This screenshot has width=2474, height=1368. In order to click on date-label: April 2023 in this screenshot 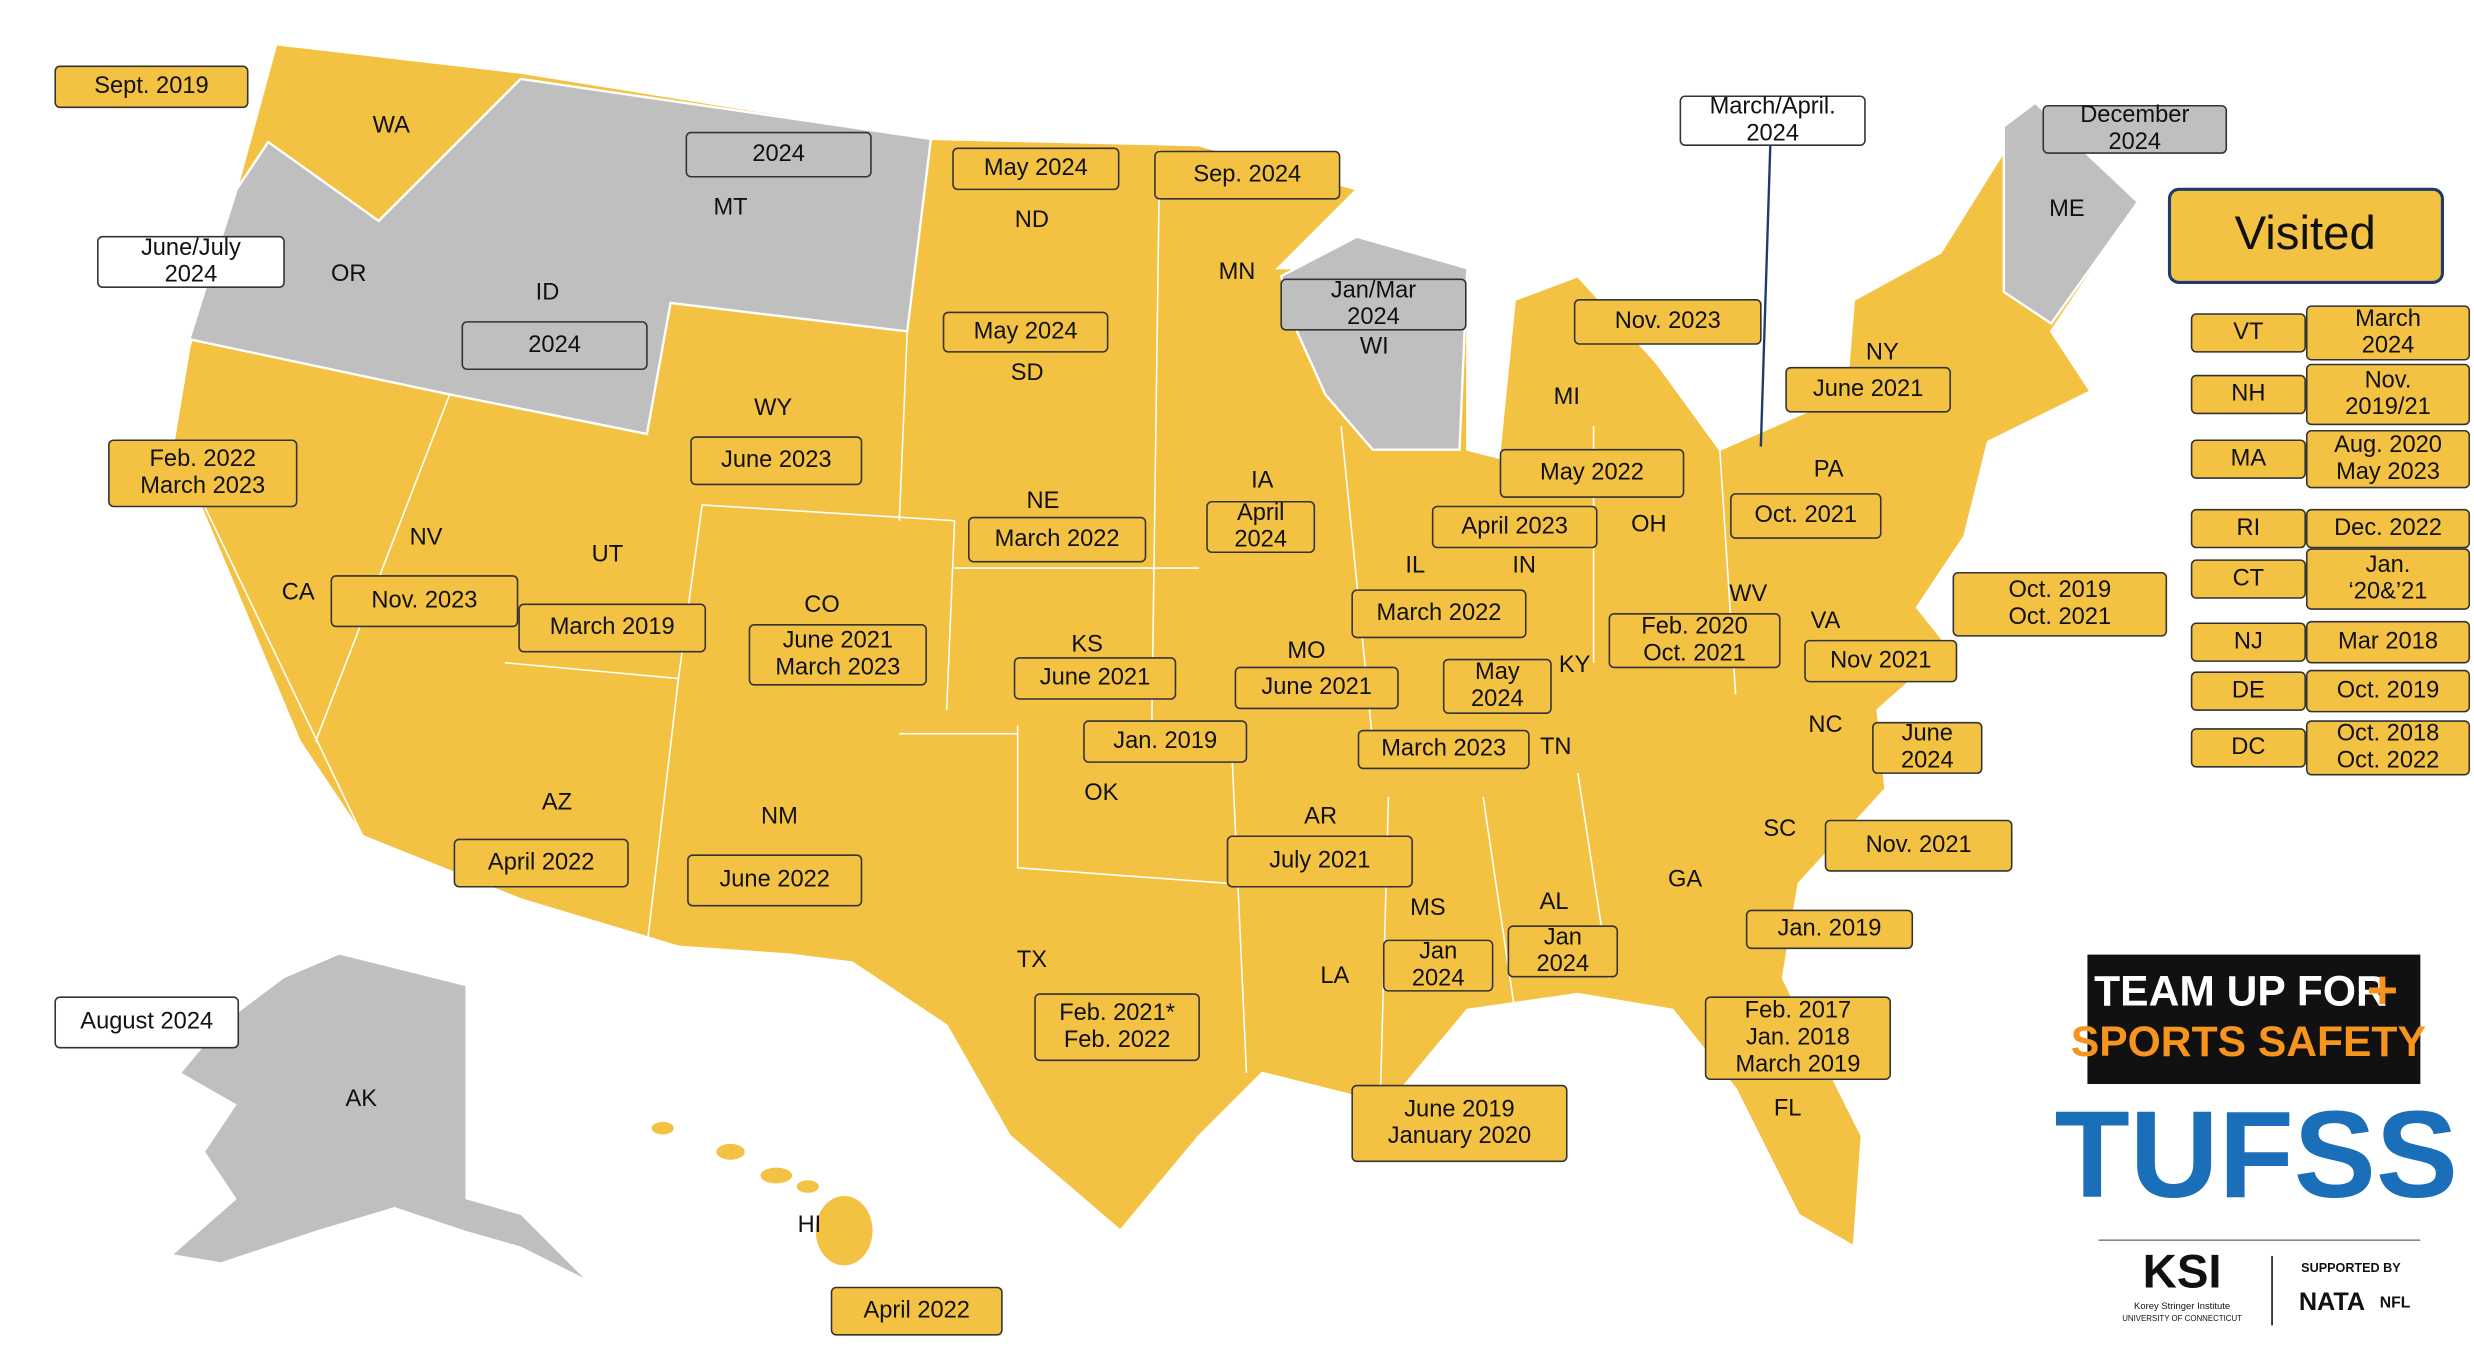, I will do `click(1514, 526)`.